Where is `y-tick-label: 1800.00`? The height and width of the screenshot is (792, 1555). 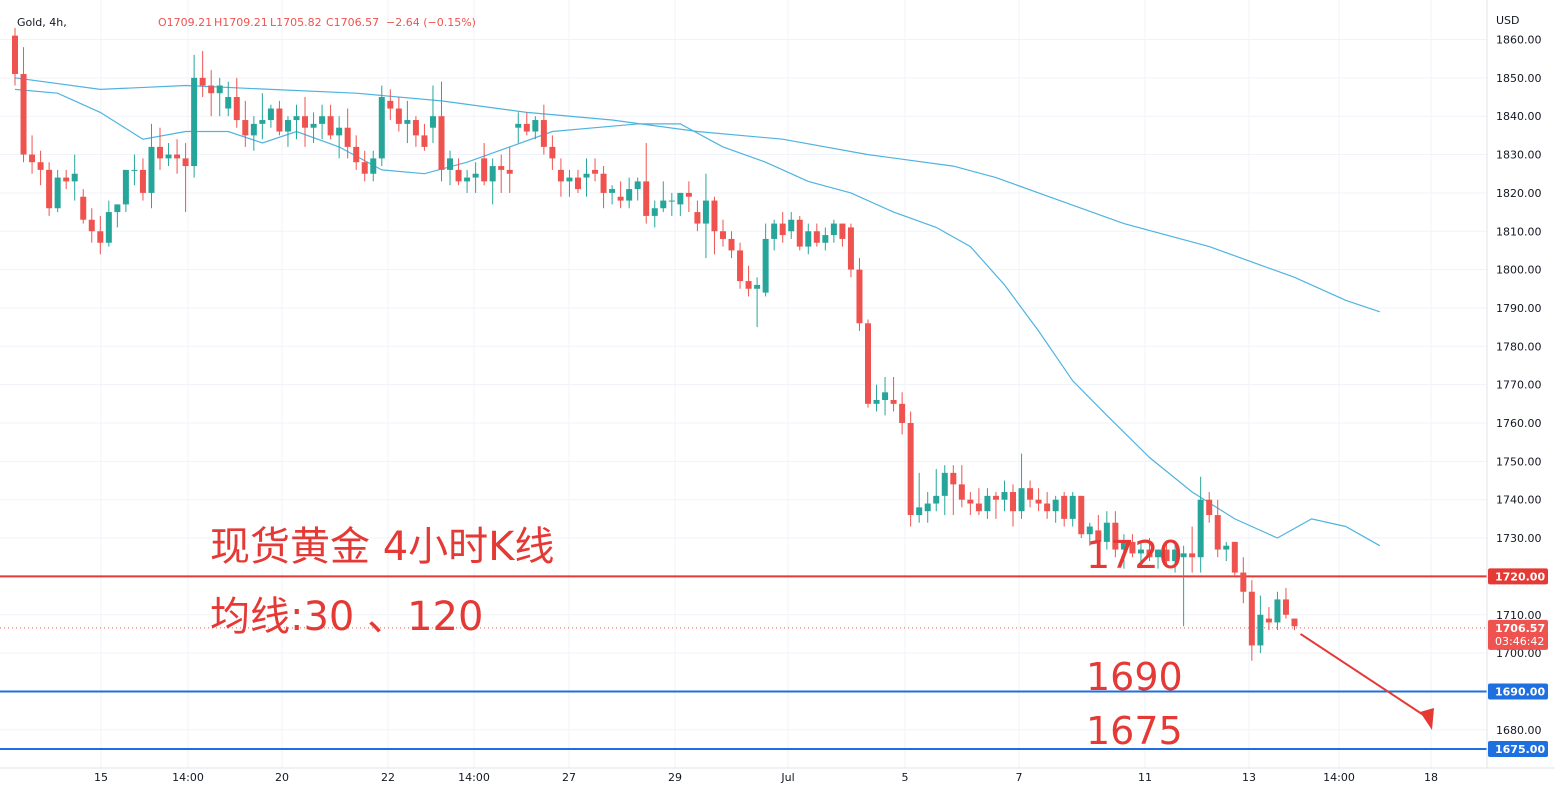 y-tick-label: 1800.00 is located at coordinates (1519, 270).